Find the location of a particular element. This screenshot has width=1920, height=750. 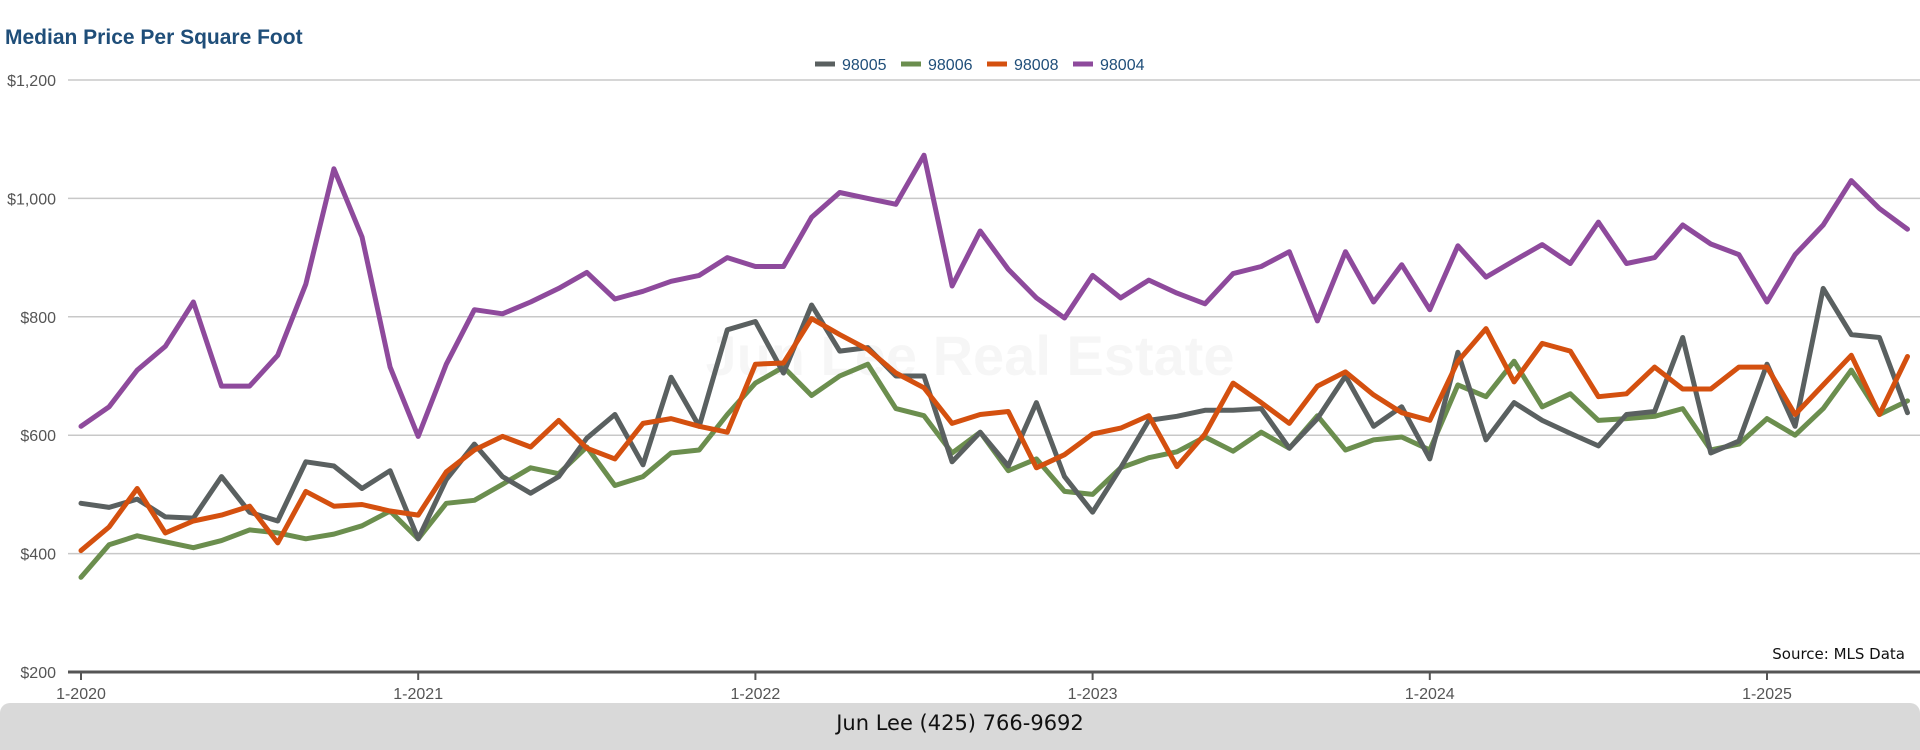

x-axis: 1-2020 1-2021 1-2022 1-2023 1-2024 1-2025 is located at coordinates (988, 686).